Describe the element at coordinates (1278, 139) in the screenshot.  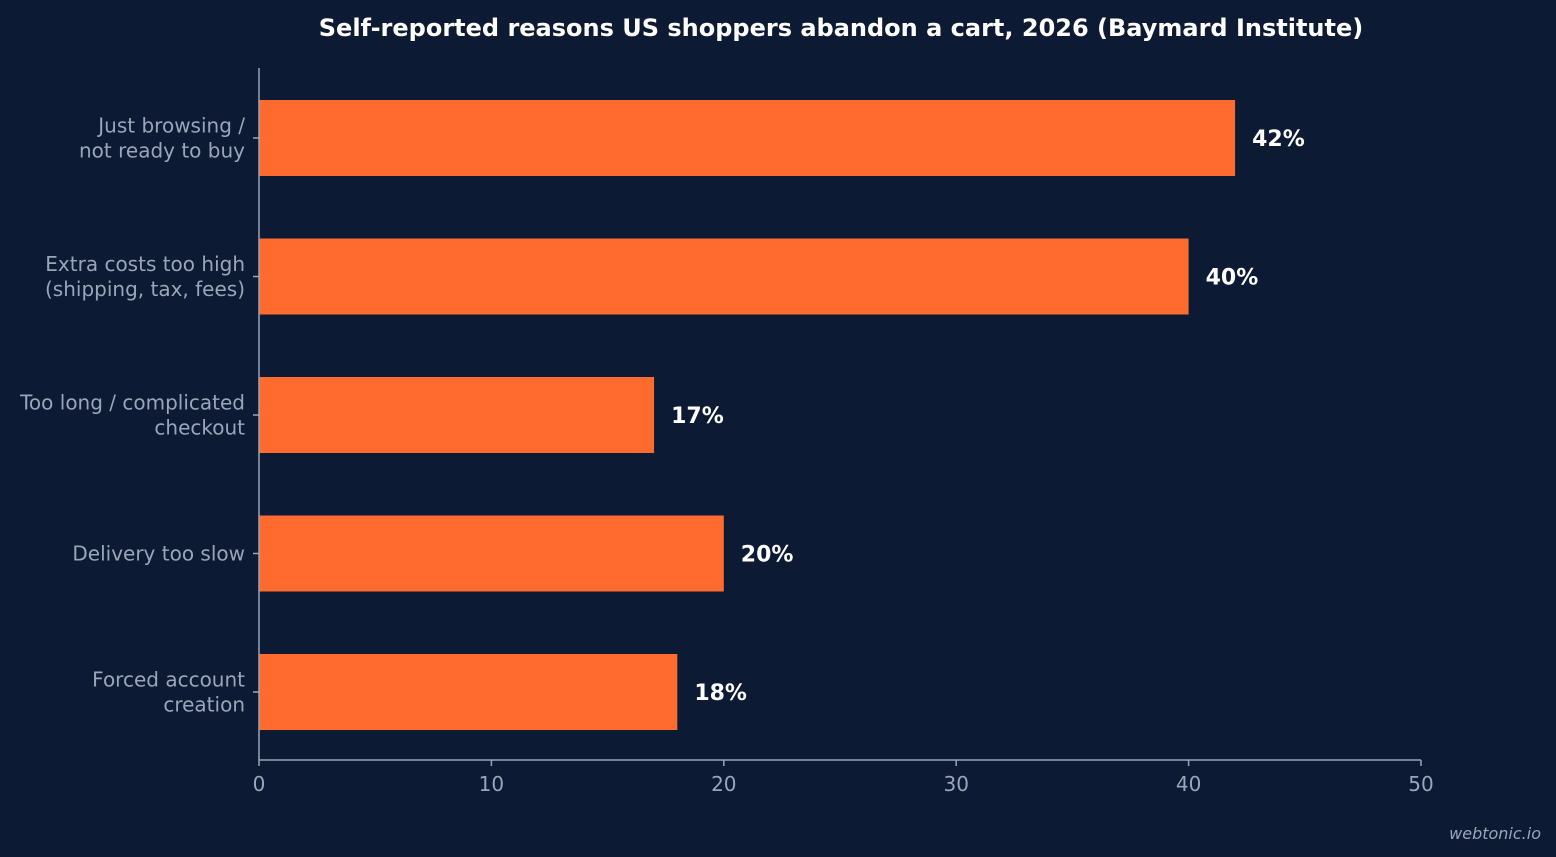
I see `bar-value-label: 42%` at that location.